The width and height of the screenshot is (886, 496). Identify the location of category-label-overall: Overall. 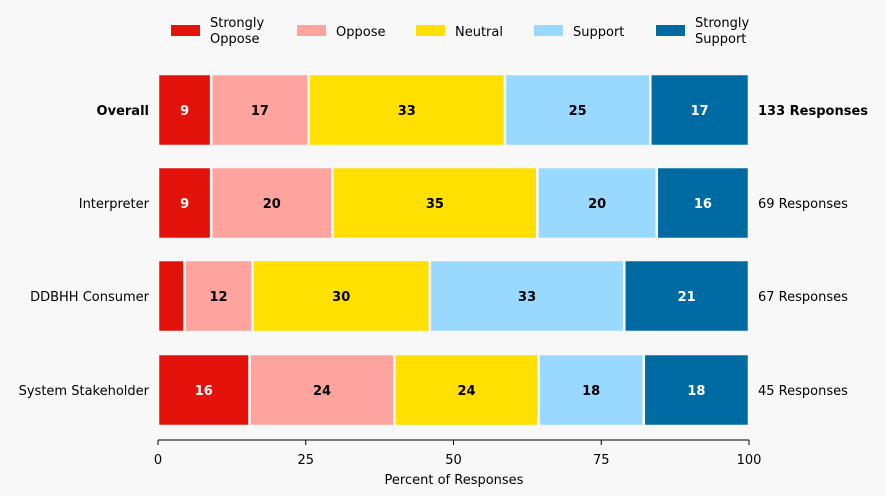
(123, 111).